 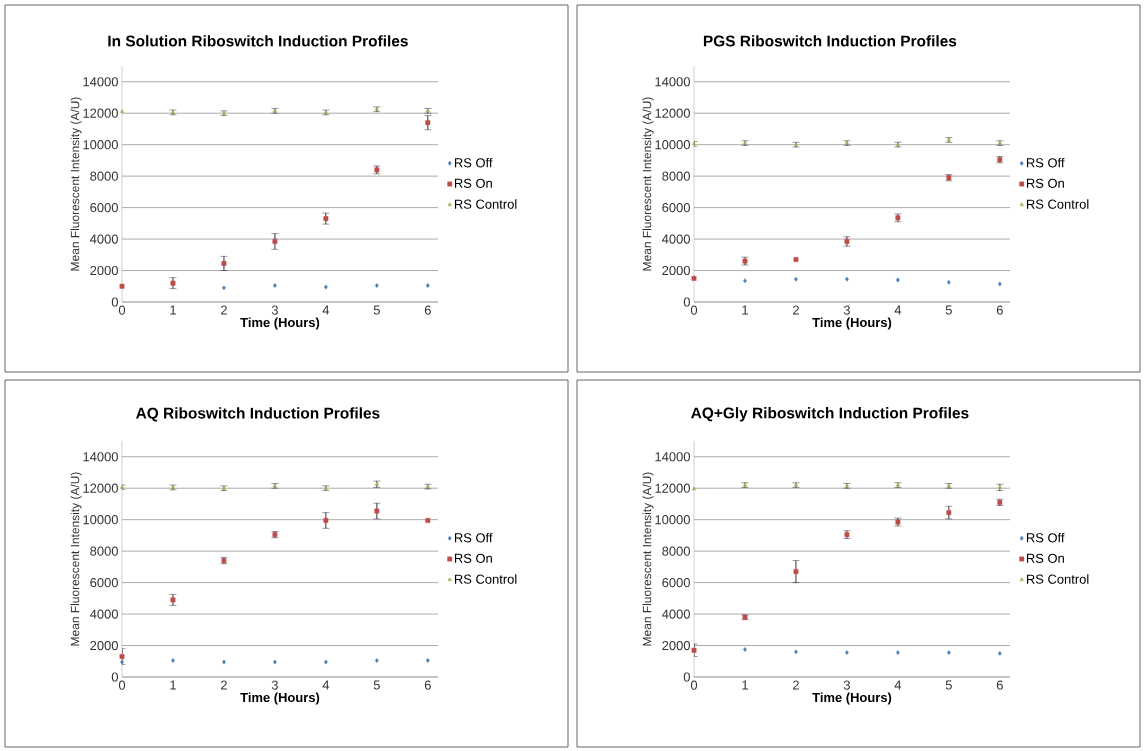 What do you see at coordinates (258, 41) in the screenshot?
I see `chart-title: In Solution Riboswitch Induction Profiles` at bounding box center [258, 41].